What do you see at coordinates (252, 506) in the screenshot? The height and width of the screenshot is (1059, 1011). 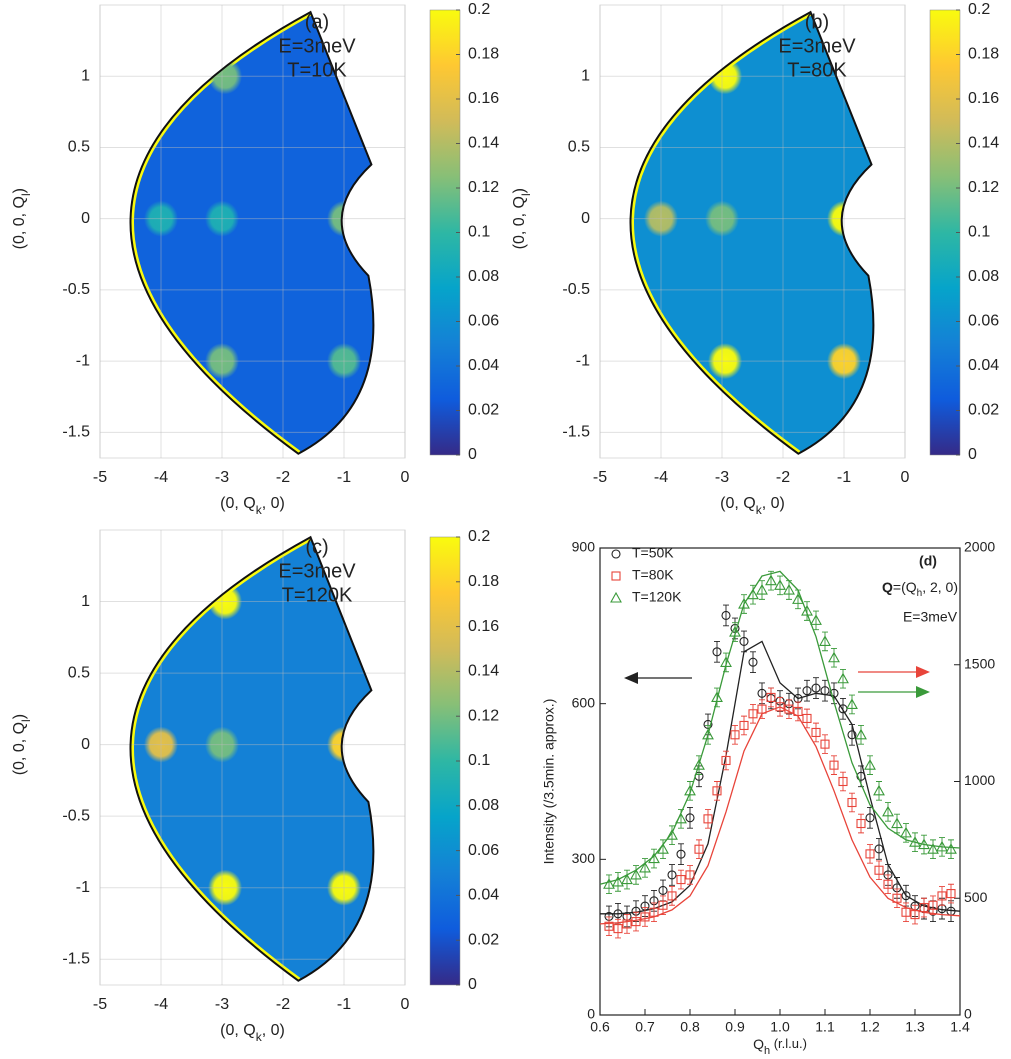 I see `x-axis-label: (0, Qk, 0)` at bounding box center [252, 506].